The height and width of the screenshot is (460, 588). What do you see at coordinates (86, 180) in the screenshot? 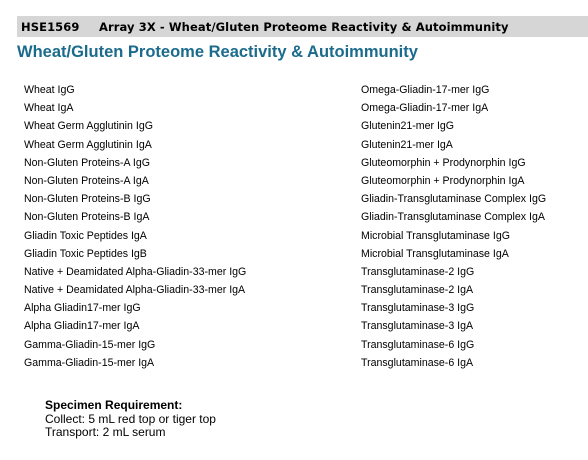
I see `test-item: Non-Gluten Proteins-A IgA` at bounding box center [86, 180].